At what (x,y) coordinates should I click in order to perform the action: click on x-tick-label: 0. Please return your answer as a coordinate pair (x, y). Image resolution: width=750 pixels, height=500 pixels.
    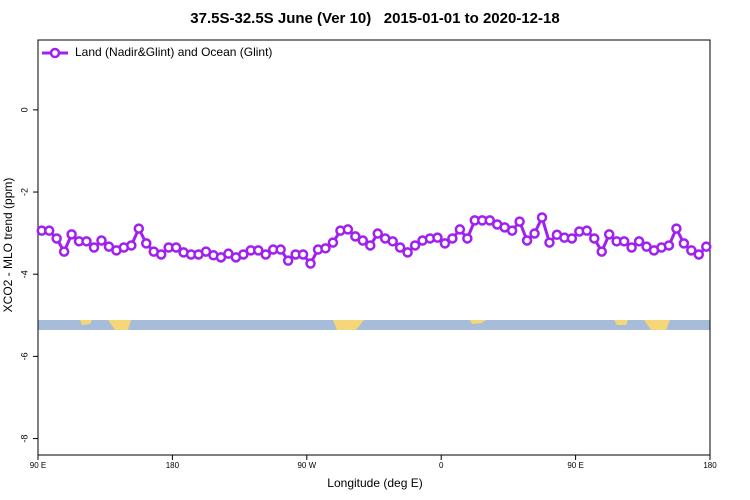
    Looking at the image, I should click on (441, 465).